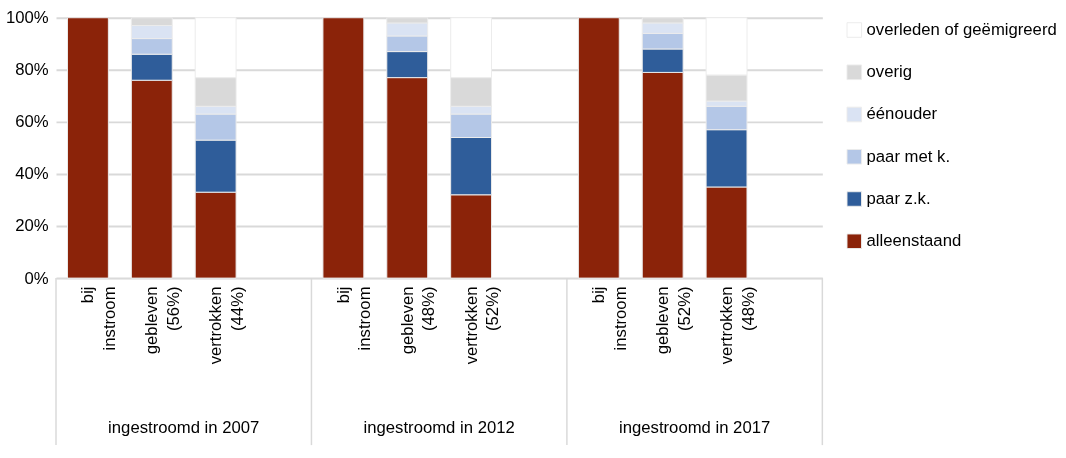  Describe the element at coordinates (226, 325) in the screenshot. I see `x-tick-label: vertrokken (44%)` at that location.